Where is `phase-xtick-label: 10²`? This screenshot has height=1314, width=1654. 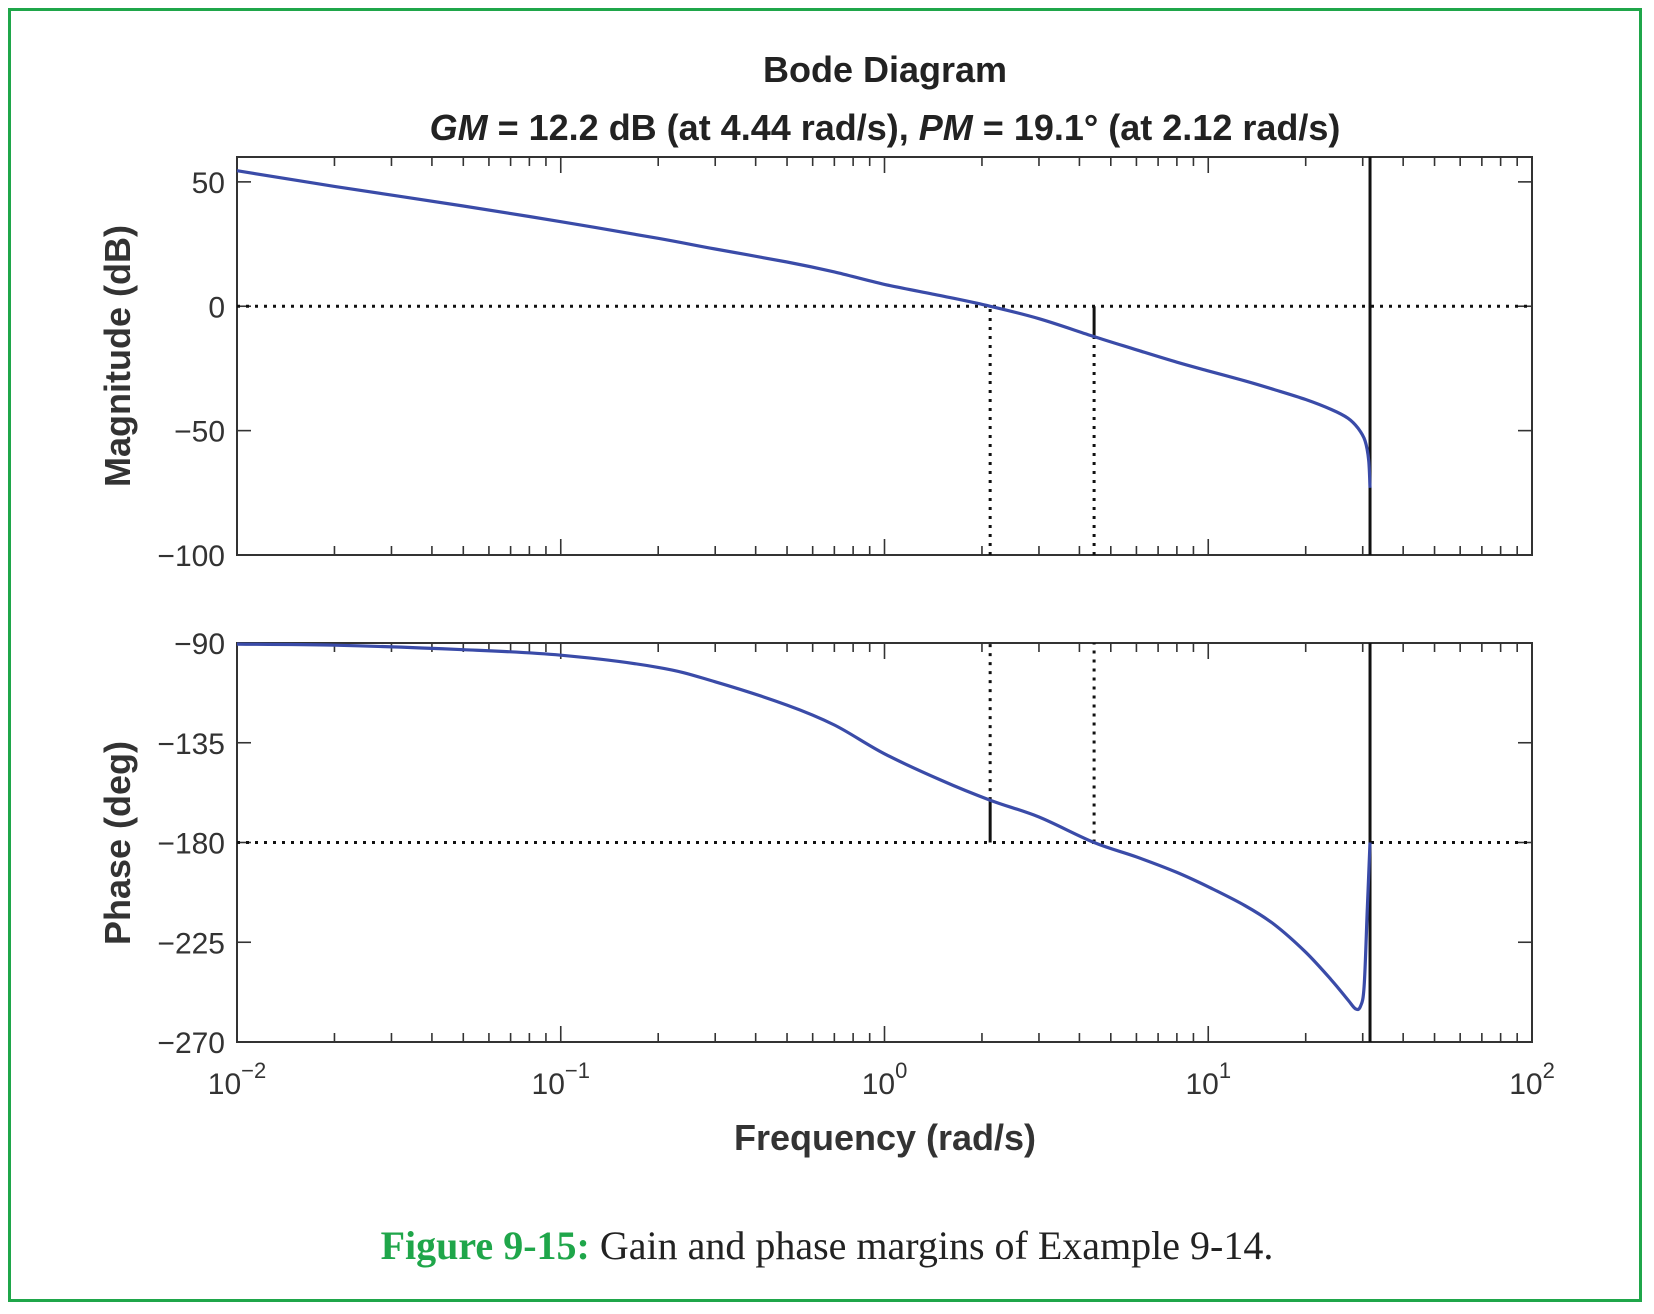
phase-xtick-label: 10² is located at coordinates (1532, 1079).